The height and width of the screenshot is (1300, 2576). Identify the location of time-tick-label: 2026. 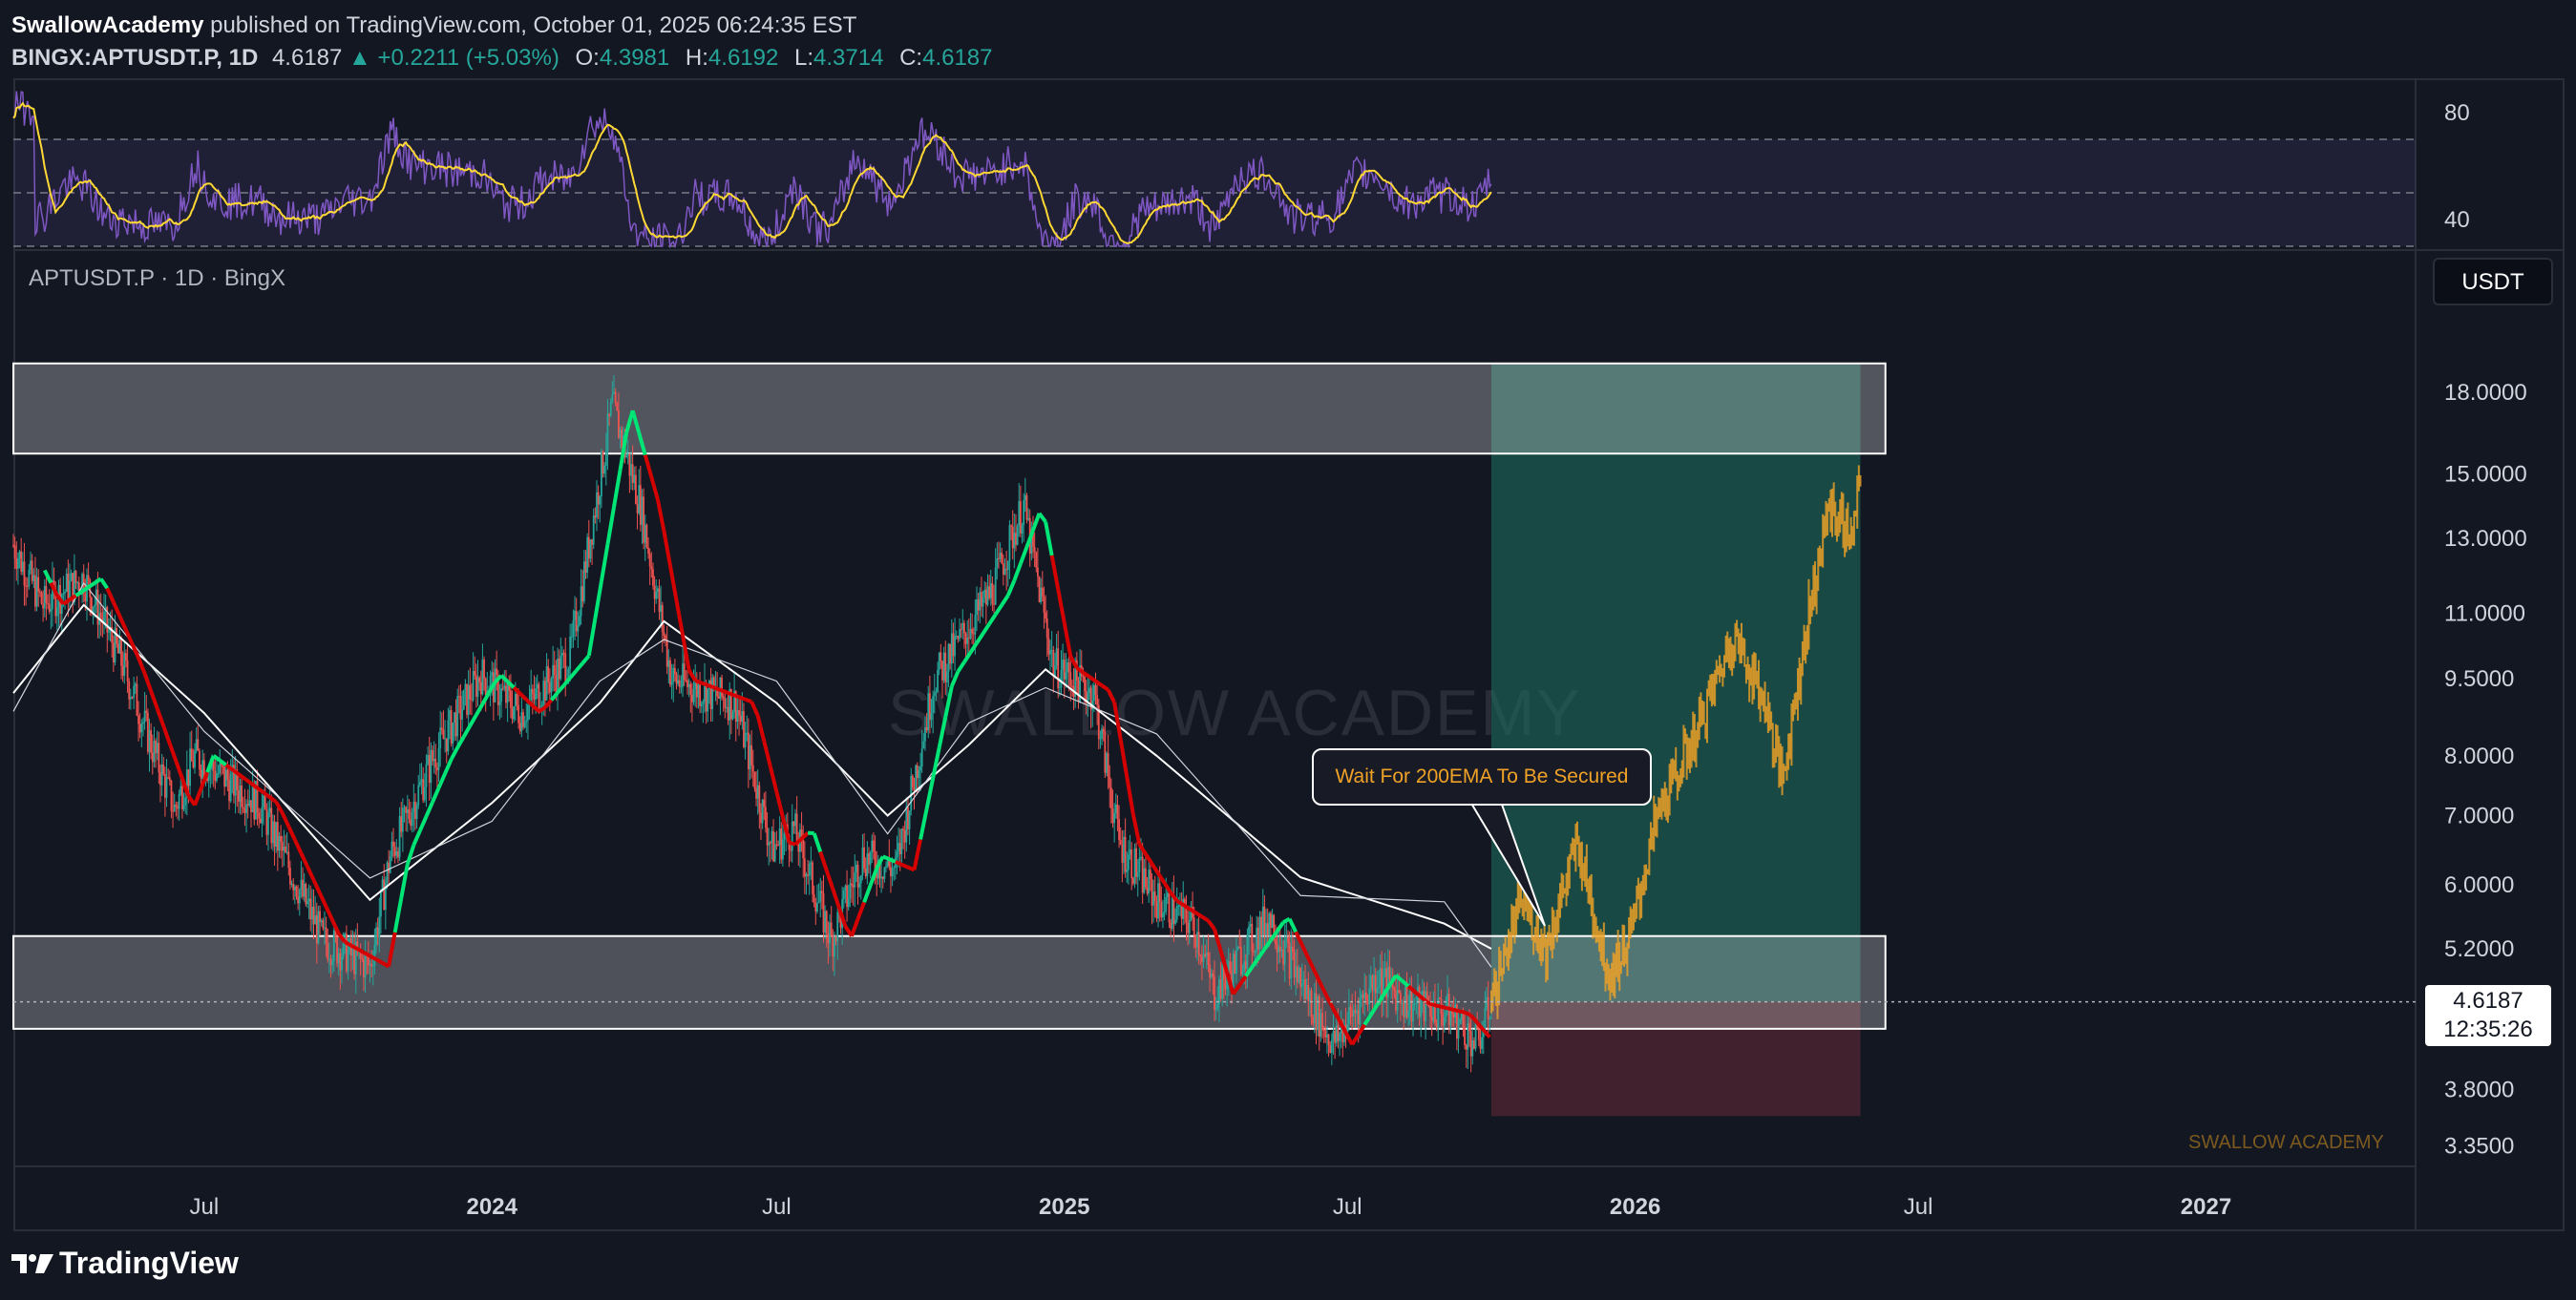
(1635, 1207).